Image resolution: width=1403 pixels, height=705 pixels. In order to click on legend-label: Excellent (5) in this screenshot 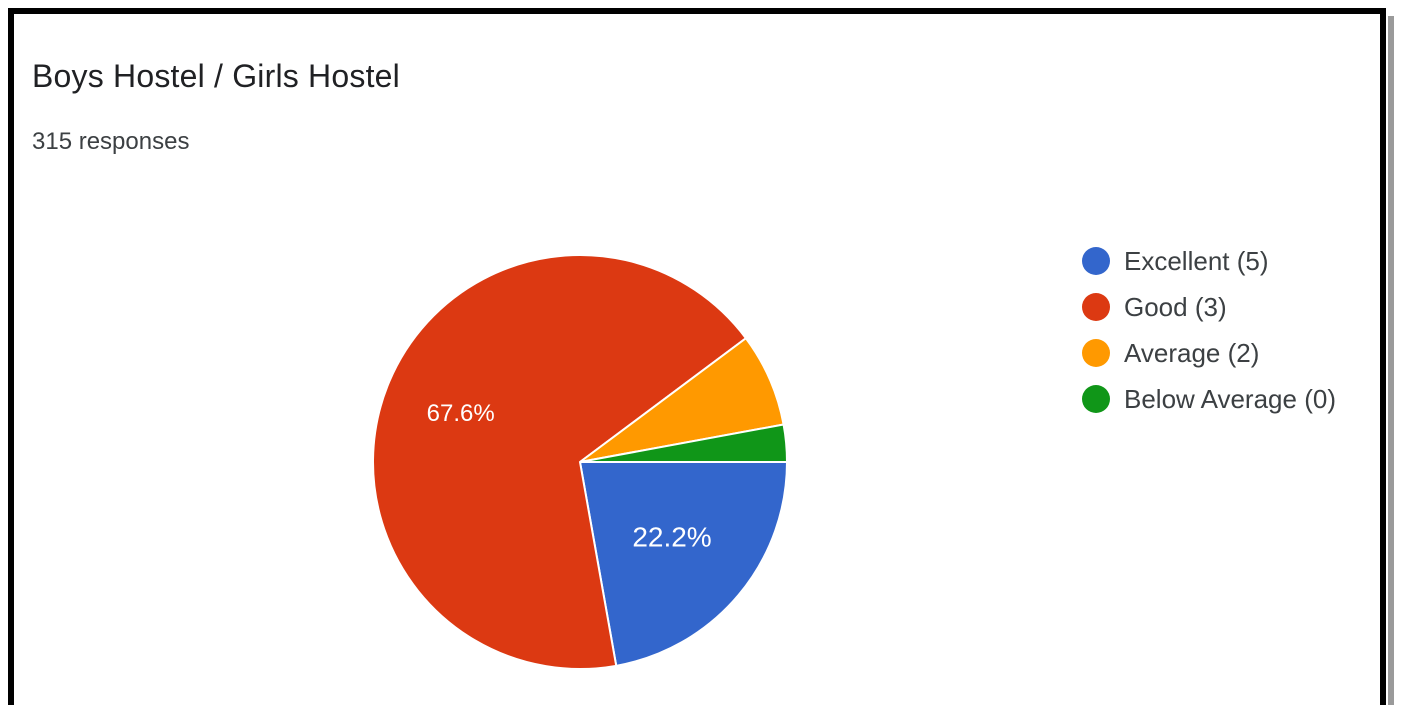, I will do `click(1196, 260)`.